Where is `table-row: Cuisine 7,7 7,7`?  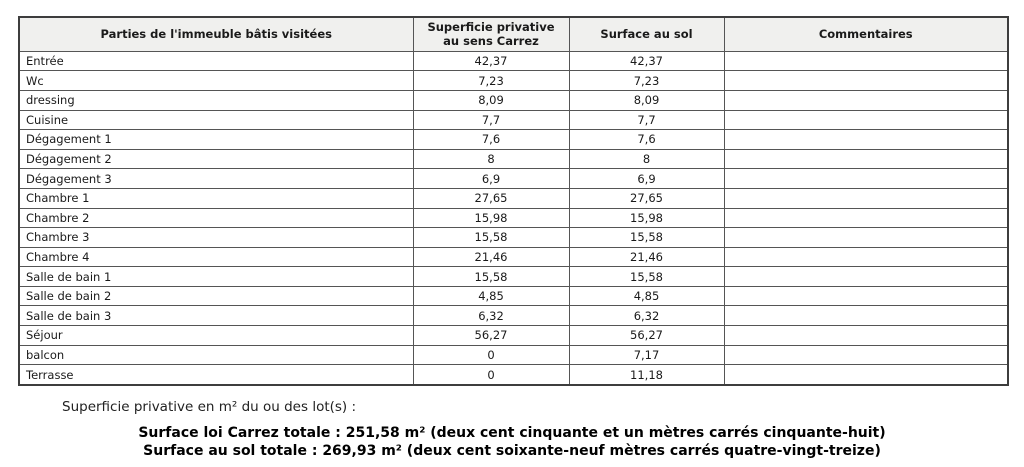
table-row: Cuisine 7,7 7,7 is located at coordinates (513, 120).